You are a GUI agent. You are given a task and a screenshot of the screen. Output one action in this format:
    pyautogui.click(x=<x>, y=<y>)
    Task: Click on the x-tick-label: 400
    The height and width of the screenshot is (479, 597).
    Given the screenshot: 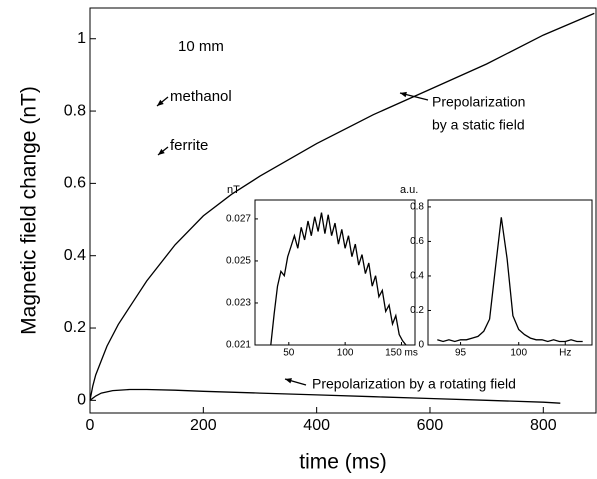 What is the action you would take?
    pyautogui.click(x=316, y=425)
    